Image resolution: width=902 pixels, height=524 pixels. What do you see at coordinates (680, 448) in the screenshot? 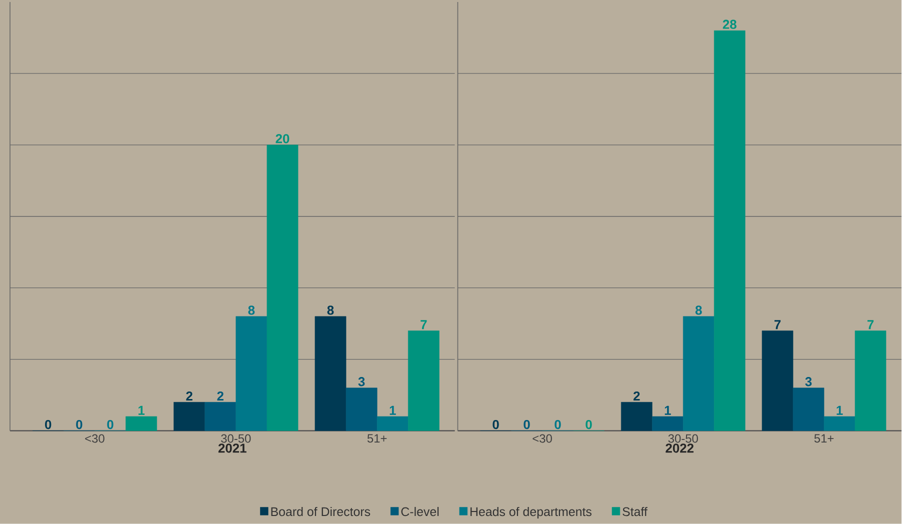
I see `x-axis-title: 2022` at bounding box center [680, 448].